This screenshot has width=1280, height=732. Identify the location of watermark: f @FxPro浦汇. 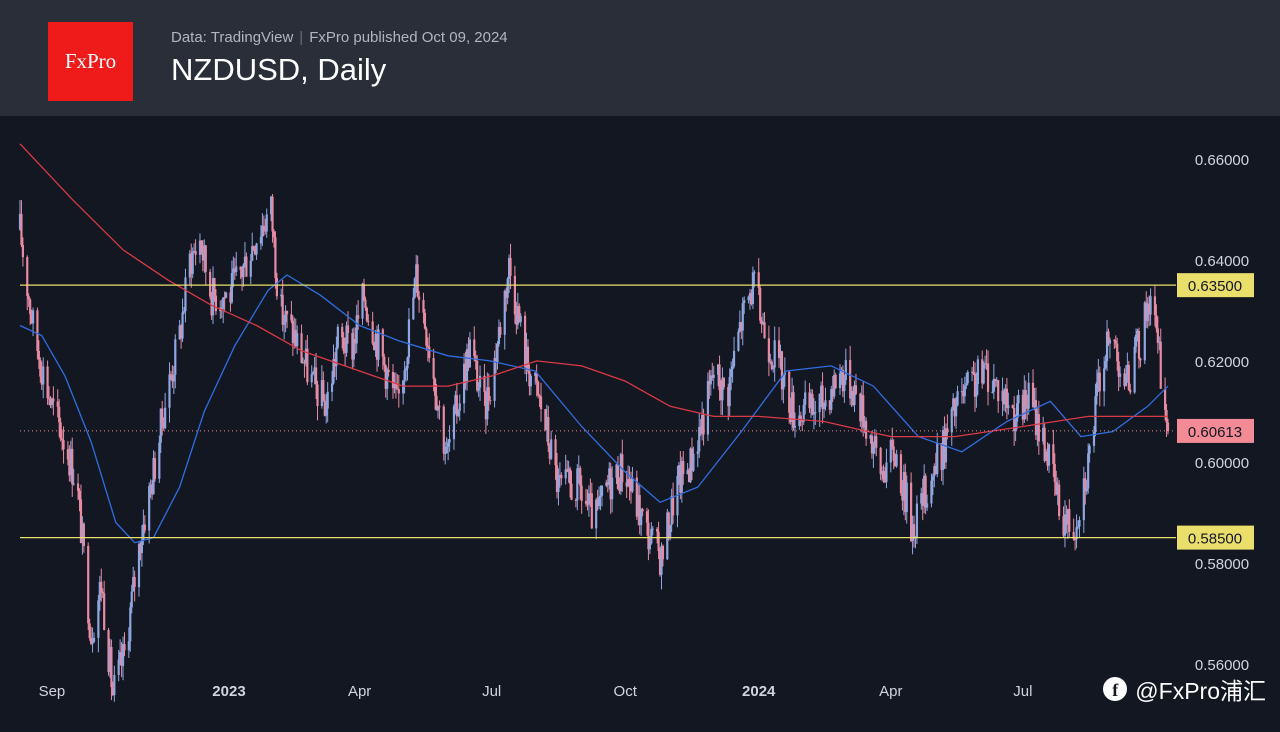
(1184, 689).